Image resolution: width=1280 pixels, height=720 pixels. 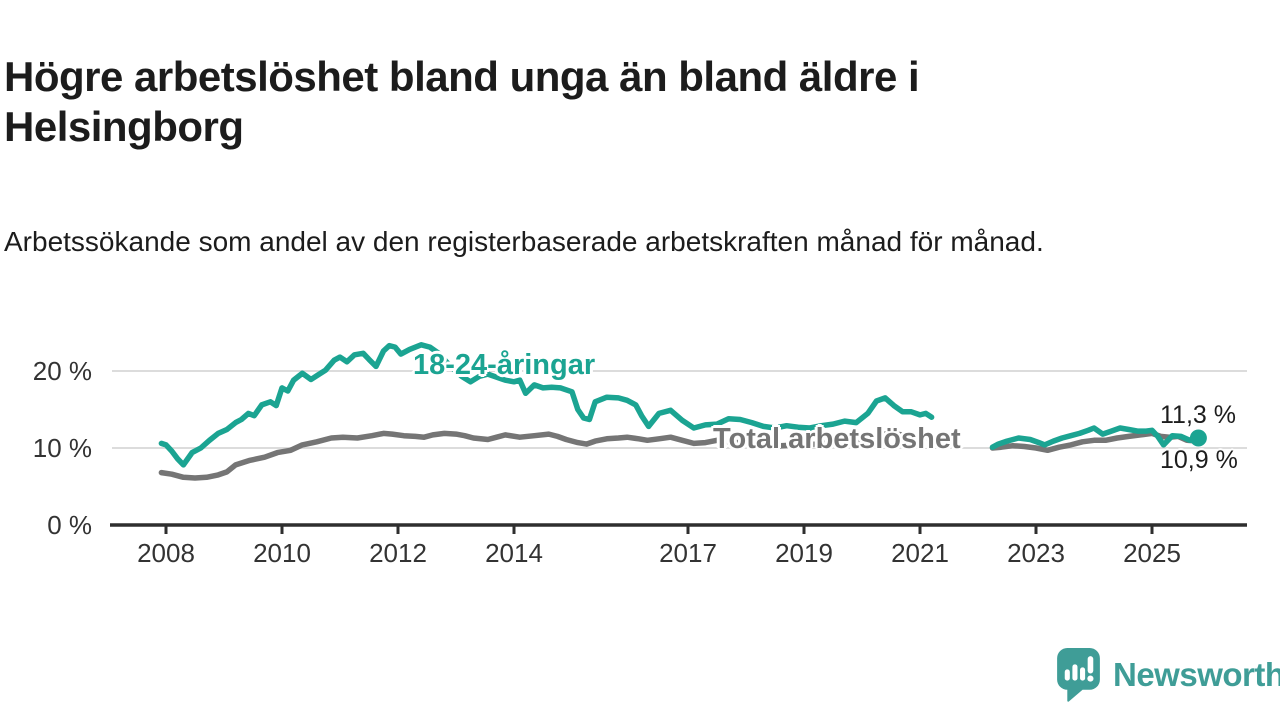 What do you see at coordinates (1198, 438) in the screenshot?
I see `series-end-dot` at bounding box center [1198, 438].